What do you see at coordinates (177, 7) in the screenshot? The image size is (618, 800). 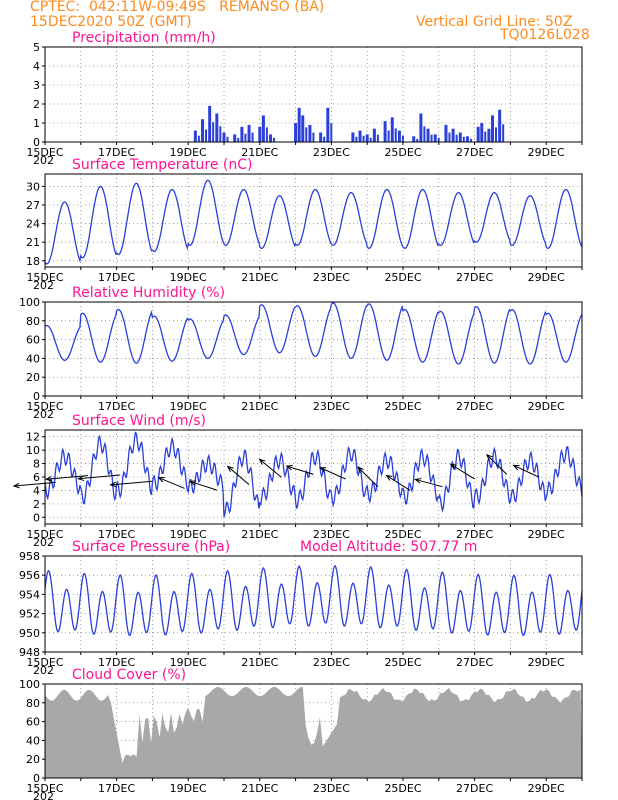 I see `station-line: CPTEC: 042:11W-09:49S REMANSO (BA)` at bounding box center [177, 7].